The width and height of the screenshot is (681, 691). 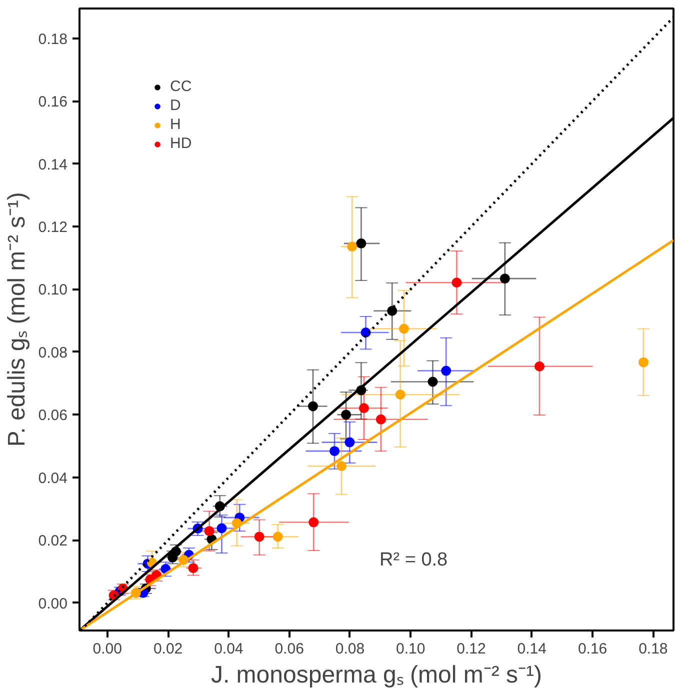 What do you see at coordinates (168, 649) in the screenshot?
I see `x-tick-label: 0.02` at bounding box center [168, 649].